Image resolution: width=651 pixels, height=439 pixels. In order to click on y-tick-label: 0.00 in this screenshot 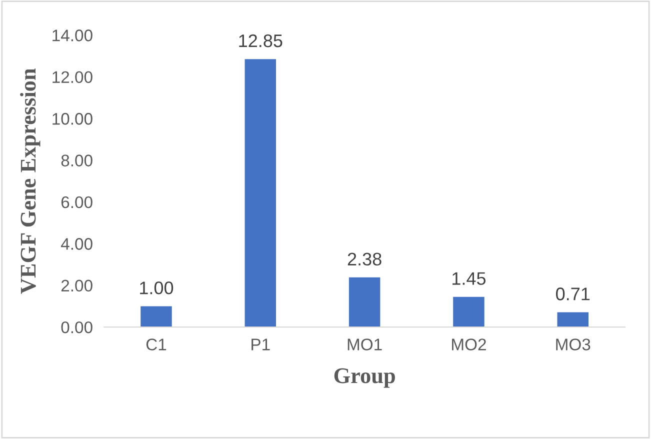, I will do `click(76, 327)`.